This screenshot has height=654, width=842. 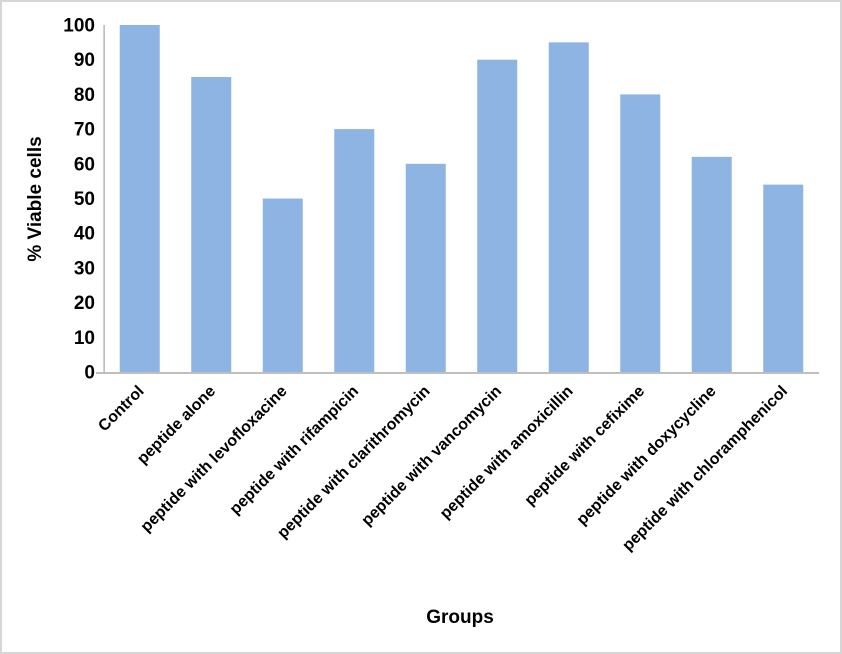 I want to click on x-category-label: peptide with cefixime, so click(x=585, y=446).